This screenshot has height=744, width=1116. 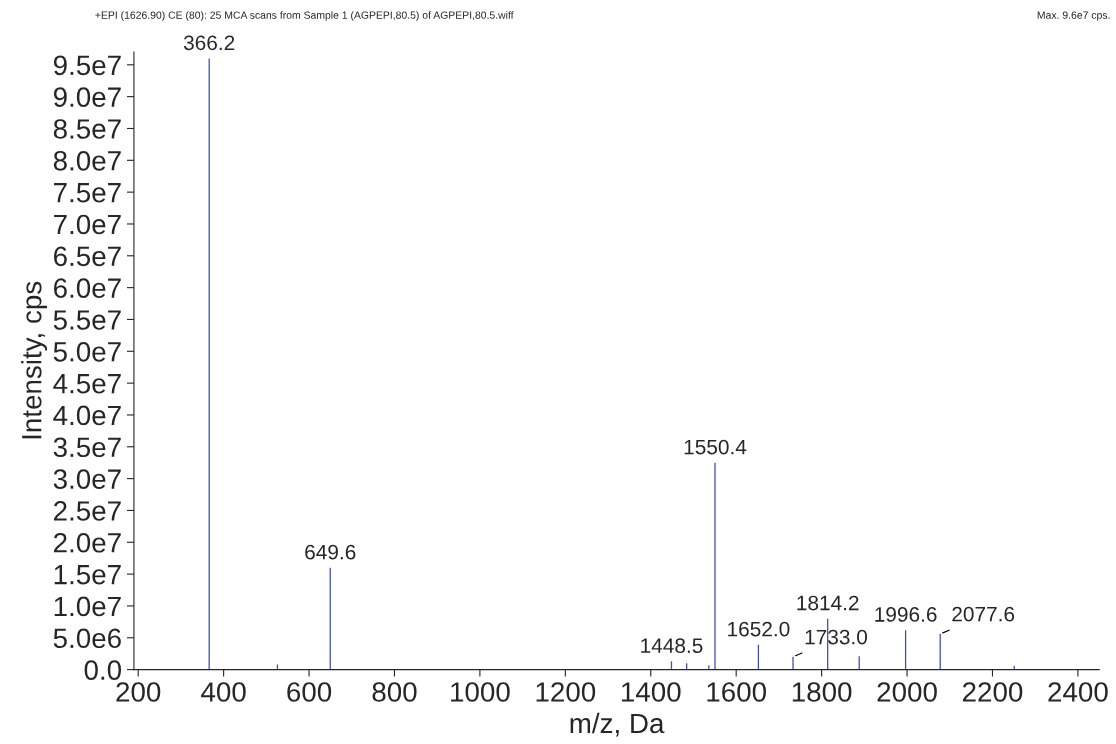 What do you see at coordinates (566, 692) in the screenshot?
I see `x-tick-label: 1200` at bounding box center [566, 692].